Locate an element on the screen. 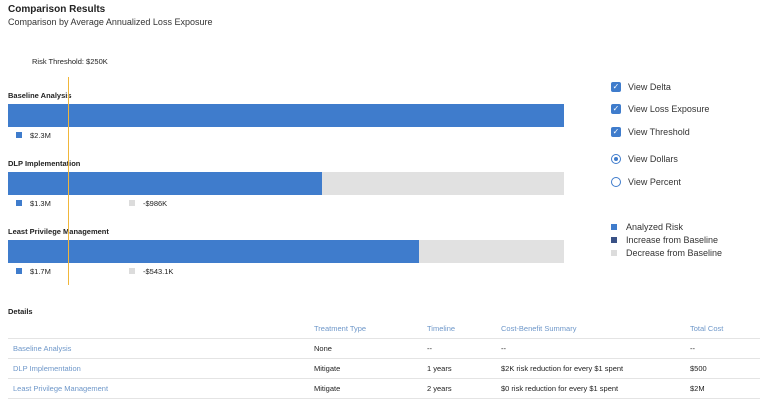 This screenshot has height=408, width=768. bar-track-baseline is located at coordinates (286, 115).